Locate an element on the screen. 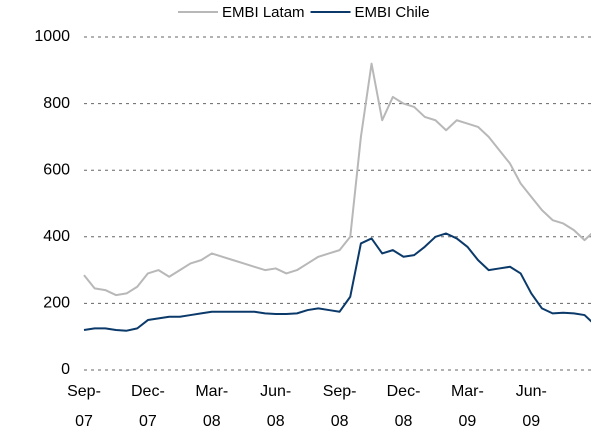  x-tick-label: Sep-07 is located at coordinates (84, 406).